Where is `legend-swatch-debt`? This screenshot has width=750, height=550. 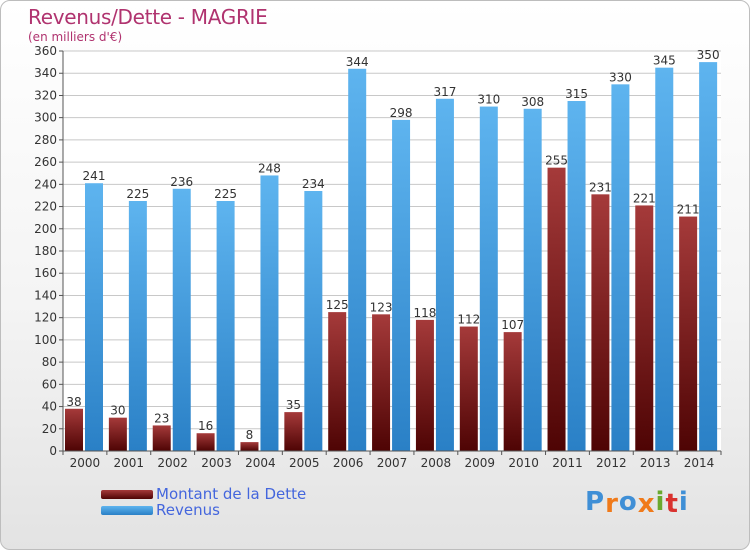 legend-swatch-debt is located at coordinates (127, 494).